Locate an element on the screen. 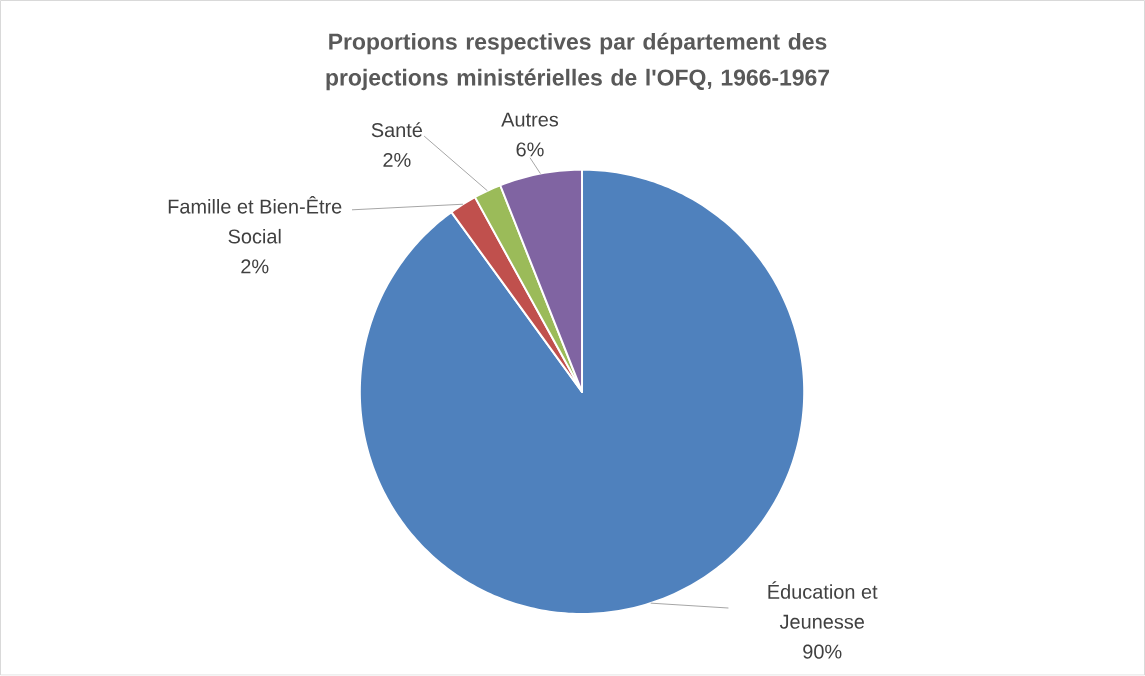  slice-label: Éducation et Jeunesse is located at coordinates (823, 605).